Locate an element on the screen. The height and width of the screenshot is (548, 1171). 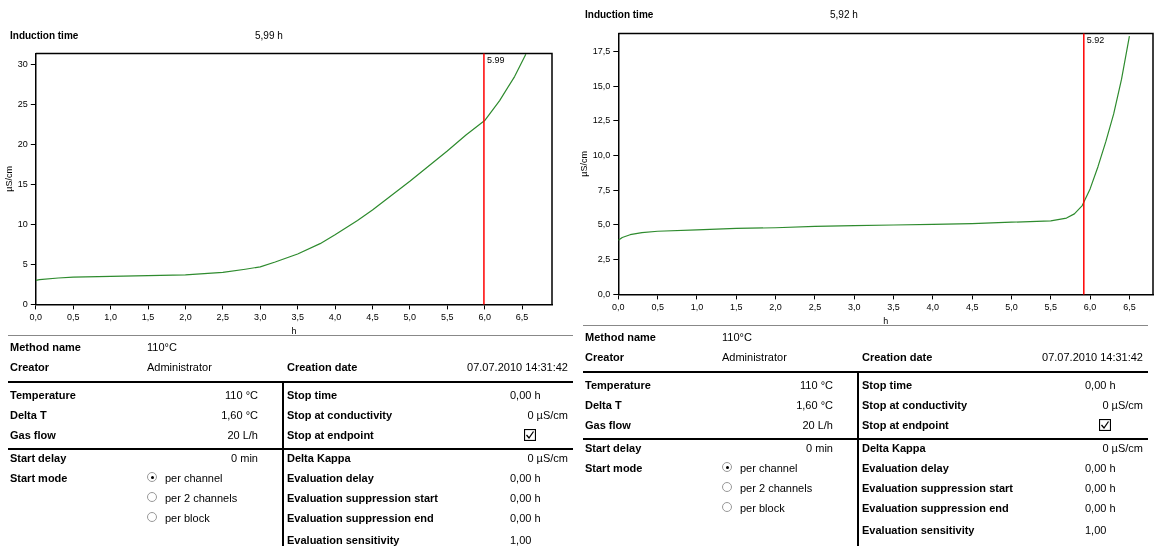
y-tick-label: 25 is located at coordinates (22, 104).